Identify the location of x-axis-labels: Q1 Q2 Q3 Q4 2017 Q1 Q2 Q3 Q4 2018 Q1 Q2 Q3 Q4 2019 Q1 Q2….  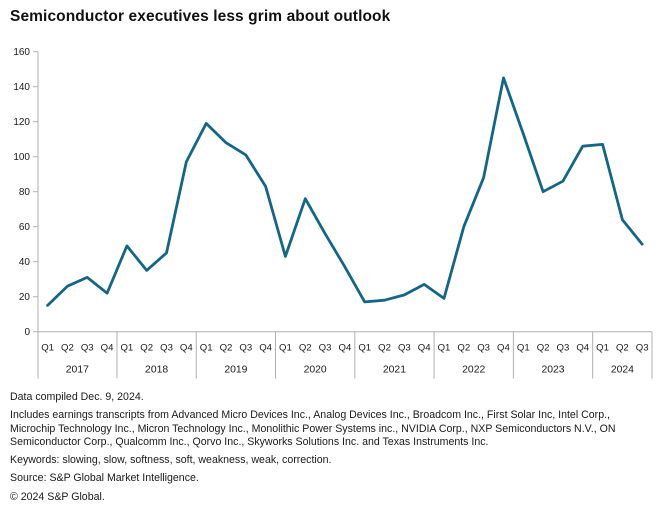
(347, 355).